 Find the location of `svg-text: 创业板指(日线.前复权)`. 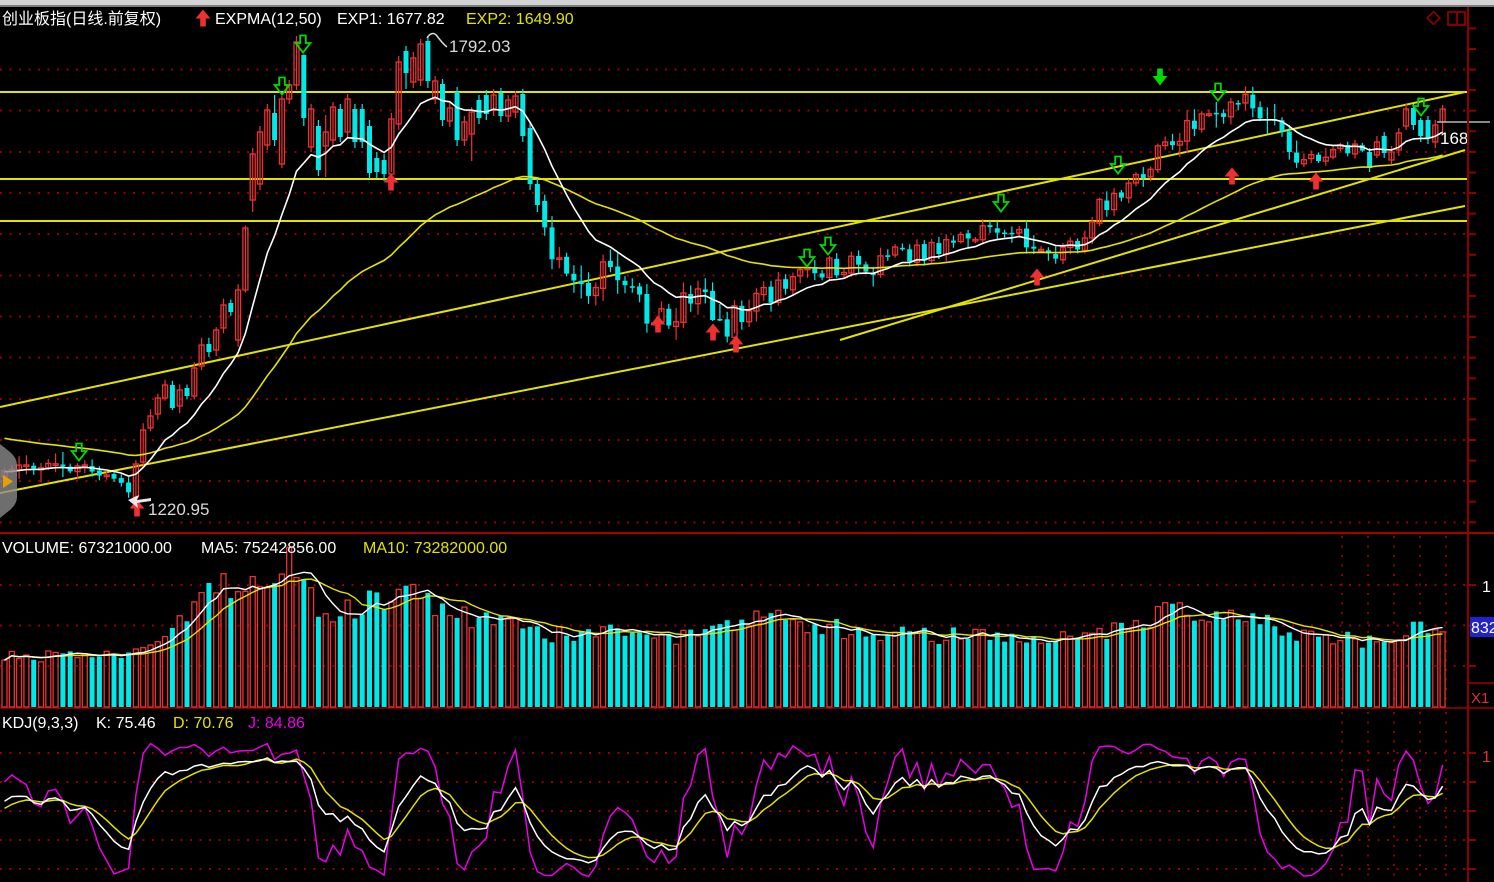

svg-text: 创业板指(日线.前复权) is located at coordinates (81, 19).